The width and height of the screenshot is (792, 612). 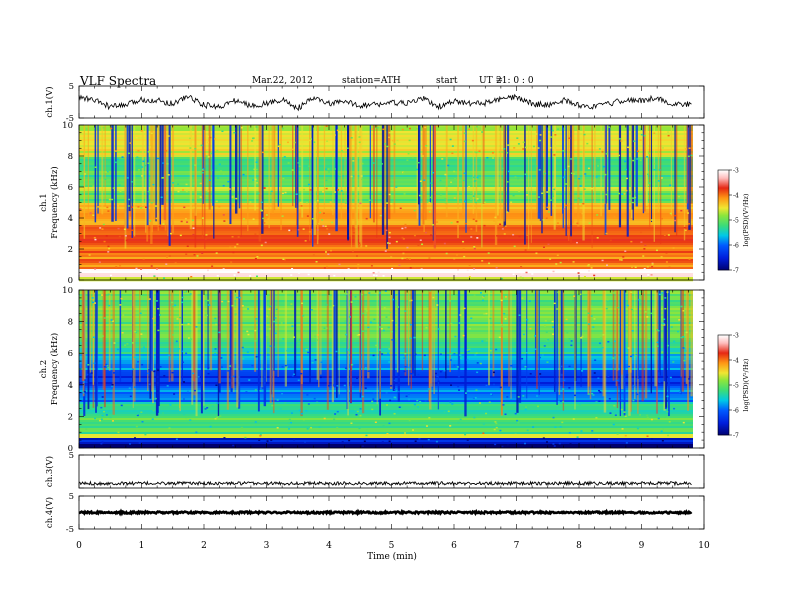 What do you see at coordinates (491, 81) in the screenshot?
I see `ut-label: UT =` at bounding box center [491, 81].